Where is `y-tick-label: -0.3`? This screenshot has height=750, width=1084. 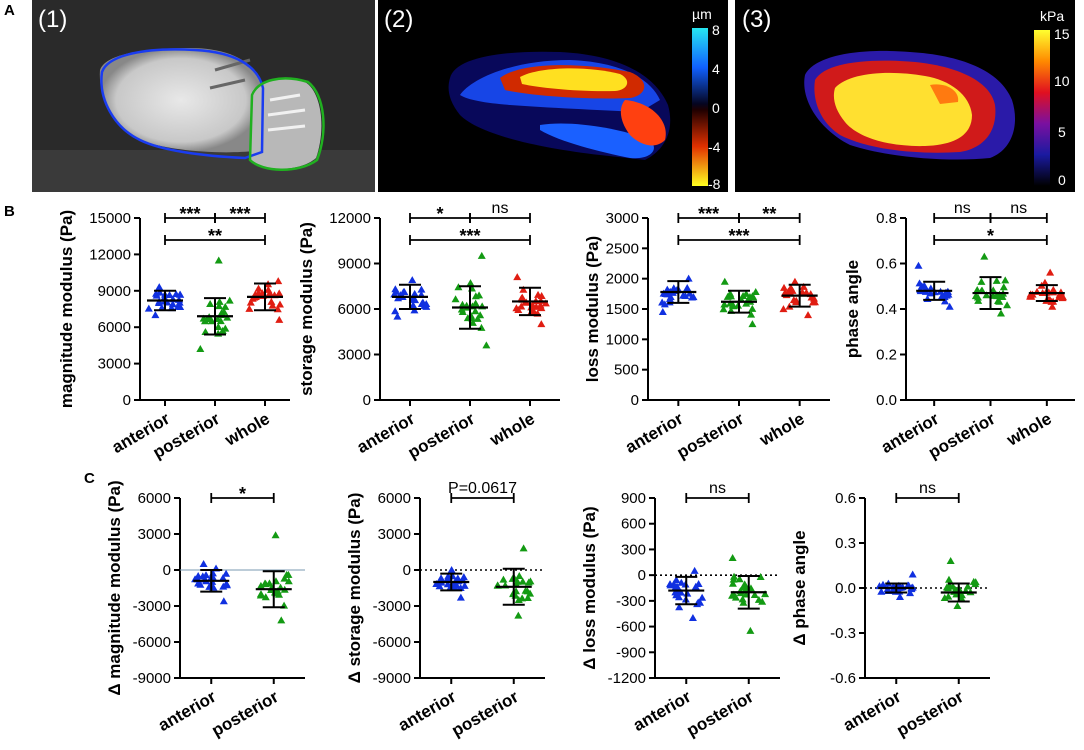
y-tick-label: -0.3 is located at coordinates (843, 633).